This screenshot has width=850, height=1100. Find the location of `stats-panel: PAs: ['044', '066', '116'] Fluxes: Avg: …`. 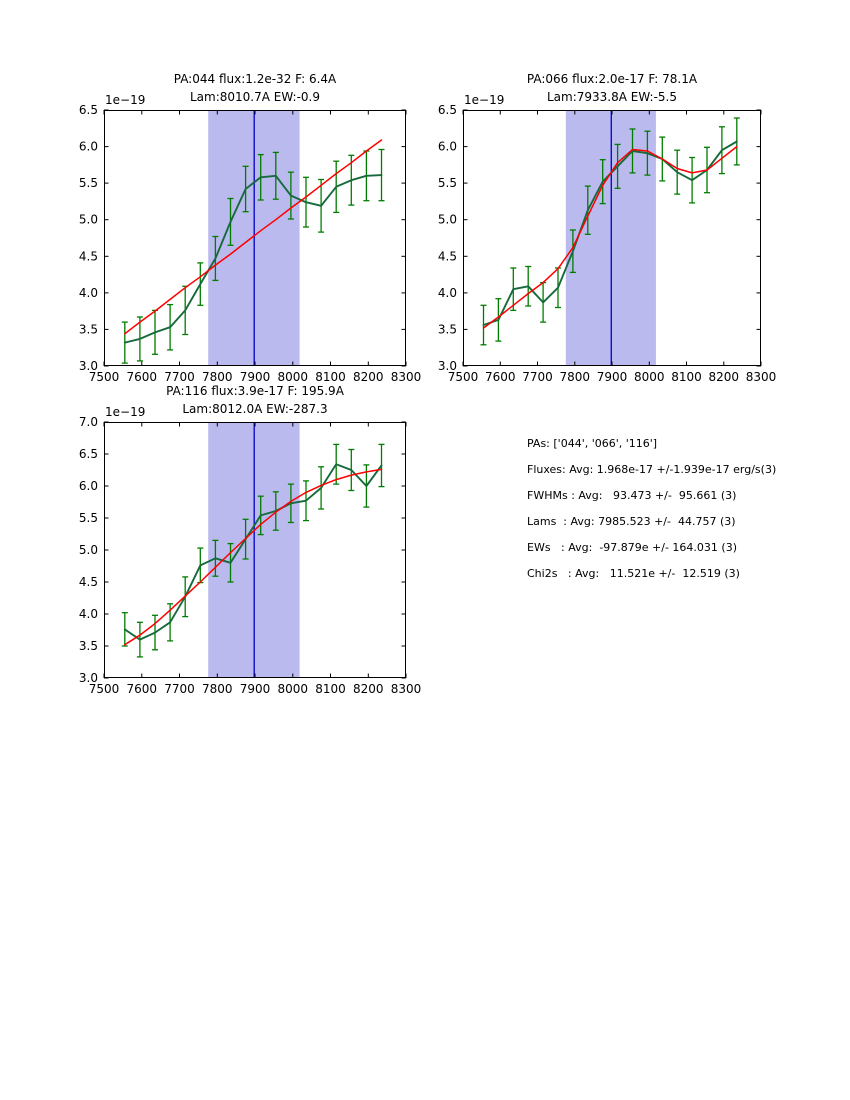

stats-panel: PAs: ['044', '066', '116'] Fluxes: Avg: … is located at coordinates (651, 509).